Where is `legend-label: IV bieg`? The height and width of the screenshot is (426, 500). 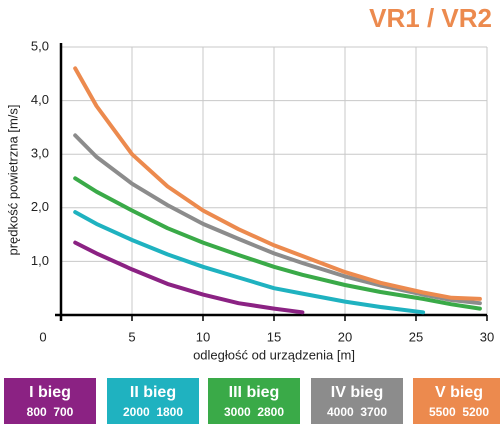
legend-label: IV bieg is located at coordinates (357, 392).